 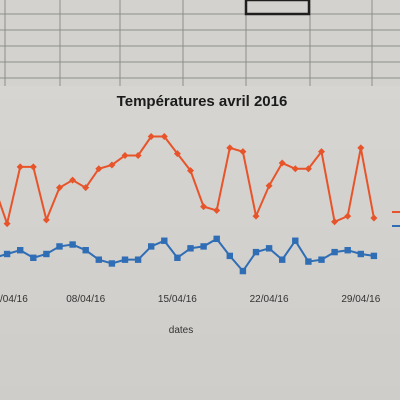 I want to click on x-tick-label: 22/04/16, so click(x=269, y=299).